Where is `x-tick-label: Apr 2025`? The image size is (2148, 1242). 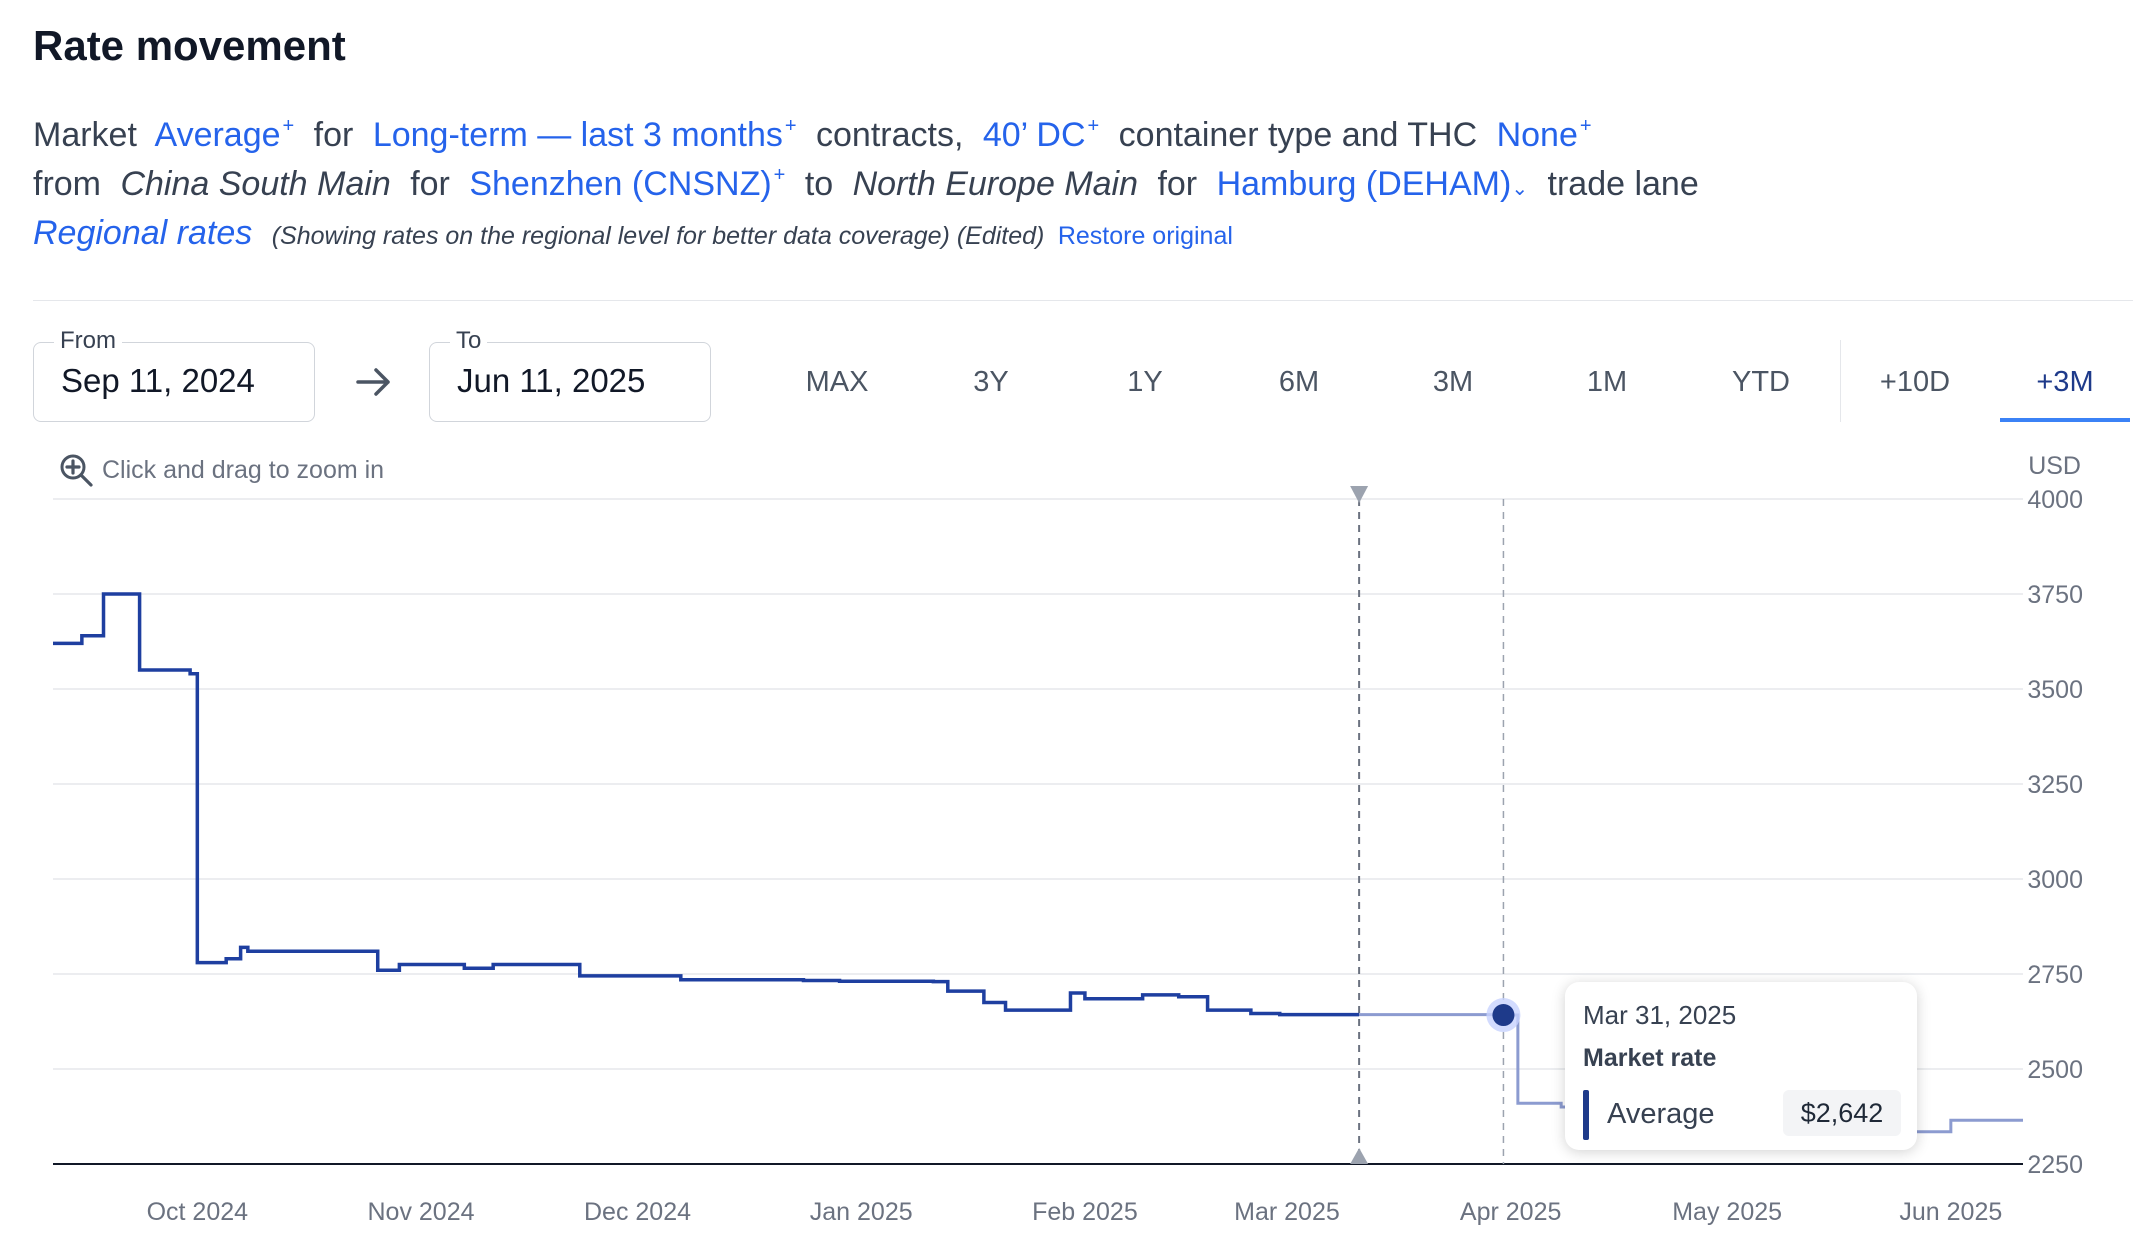
x-tick-label: Apr 2025 is located at coordinates (1510, 1212).